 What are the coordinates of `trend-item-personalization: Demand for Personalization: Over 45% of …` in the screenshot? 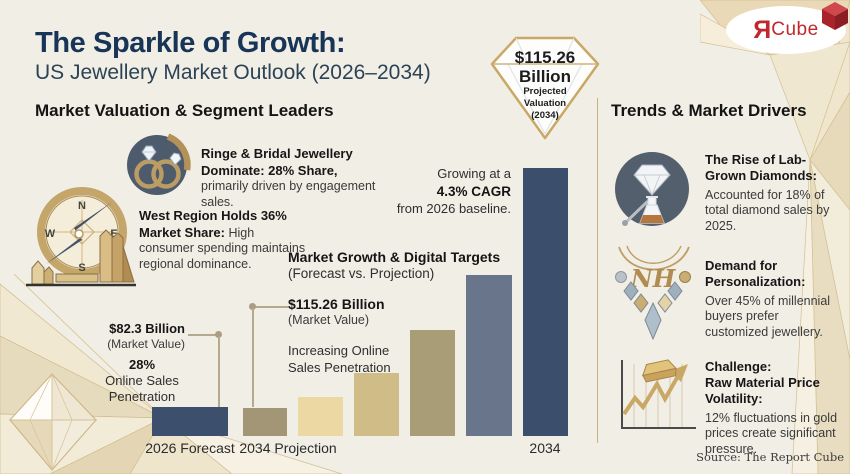 It's located at (775, 299).